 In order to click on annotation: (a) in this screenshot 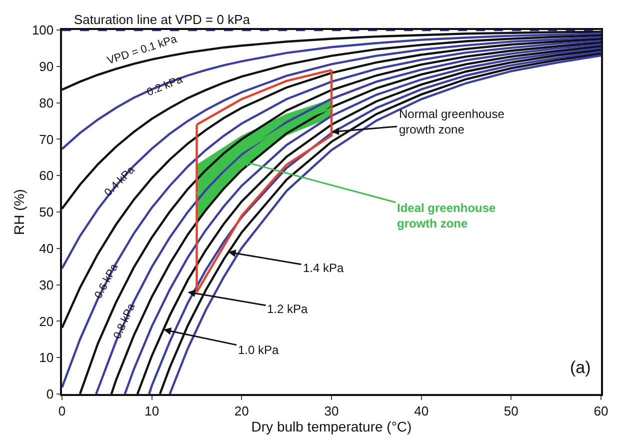, I will do `click(580, 367)`.